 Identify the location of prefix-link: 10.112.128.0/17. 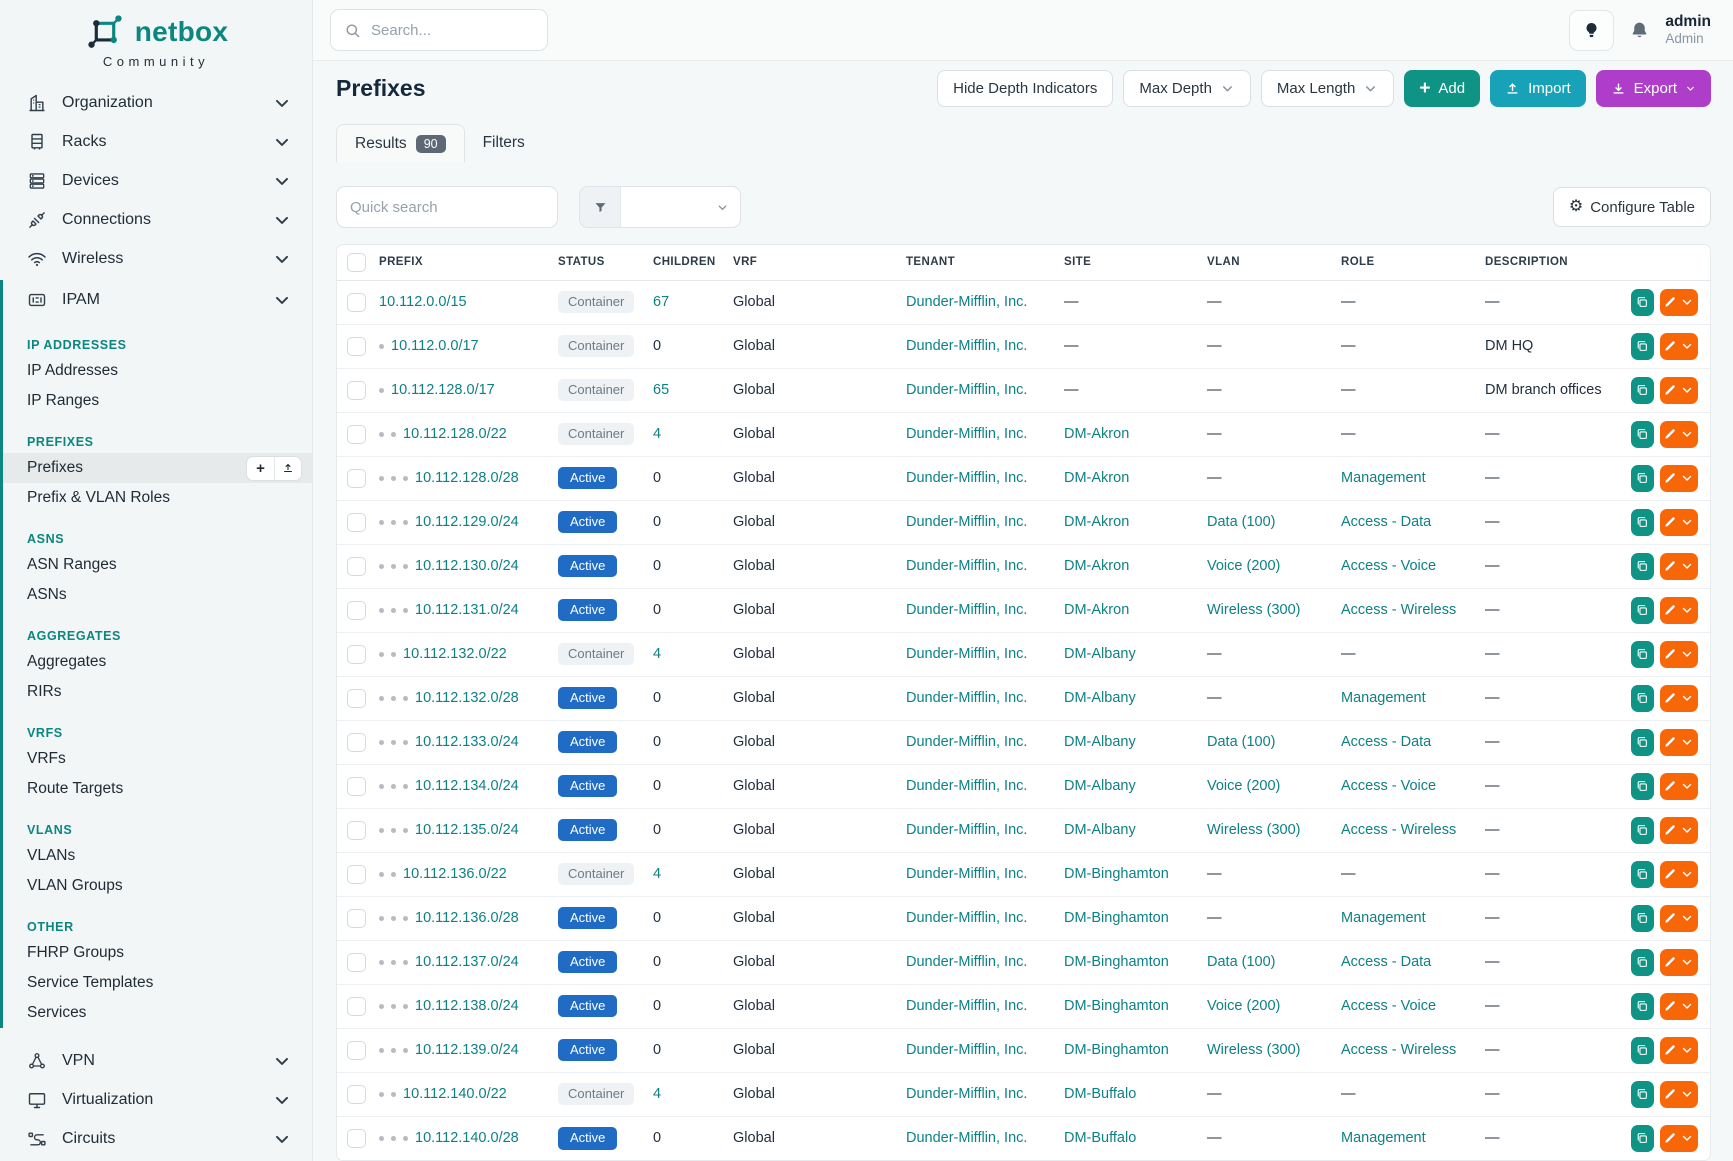
(443, 390).